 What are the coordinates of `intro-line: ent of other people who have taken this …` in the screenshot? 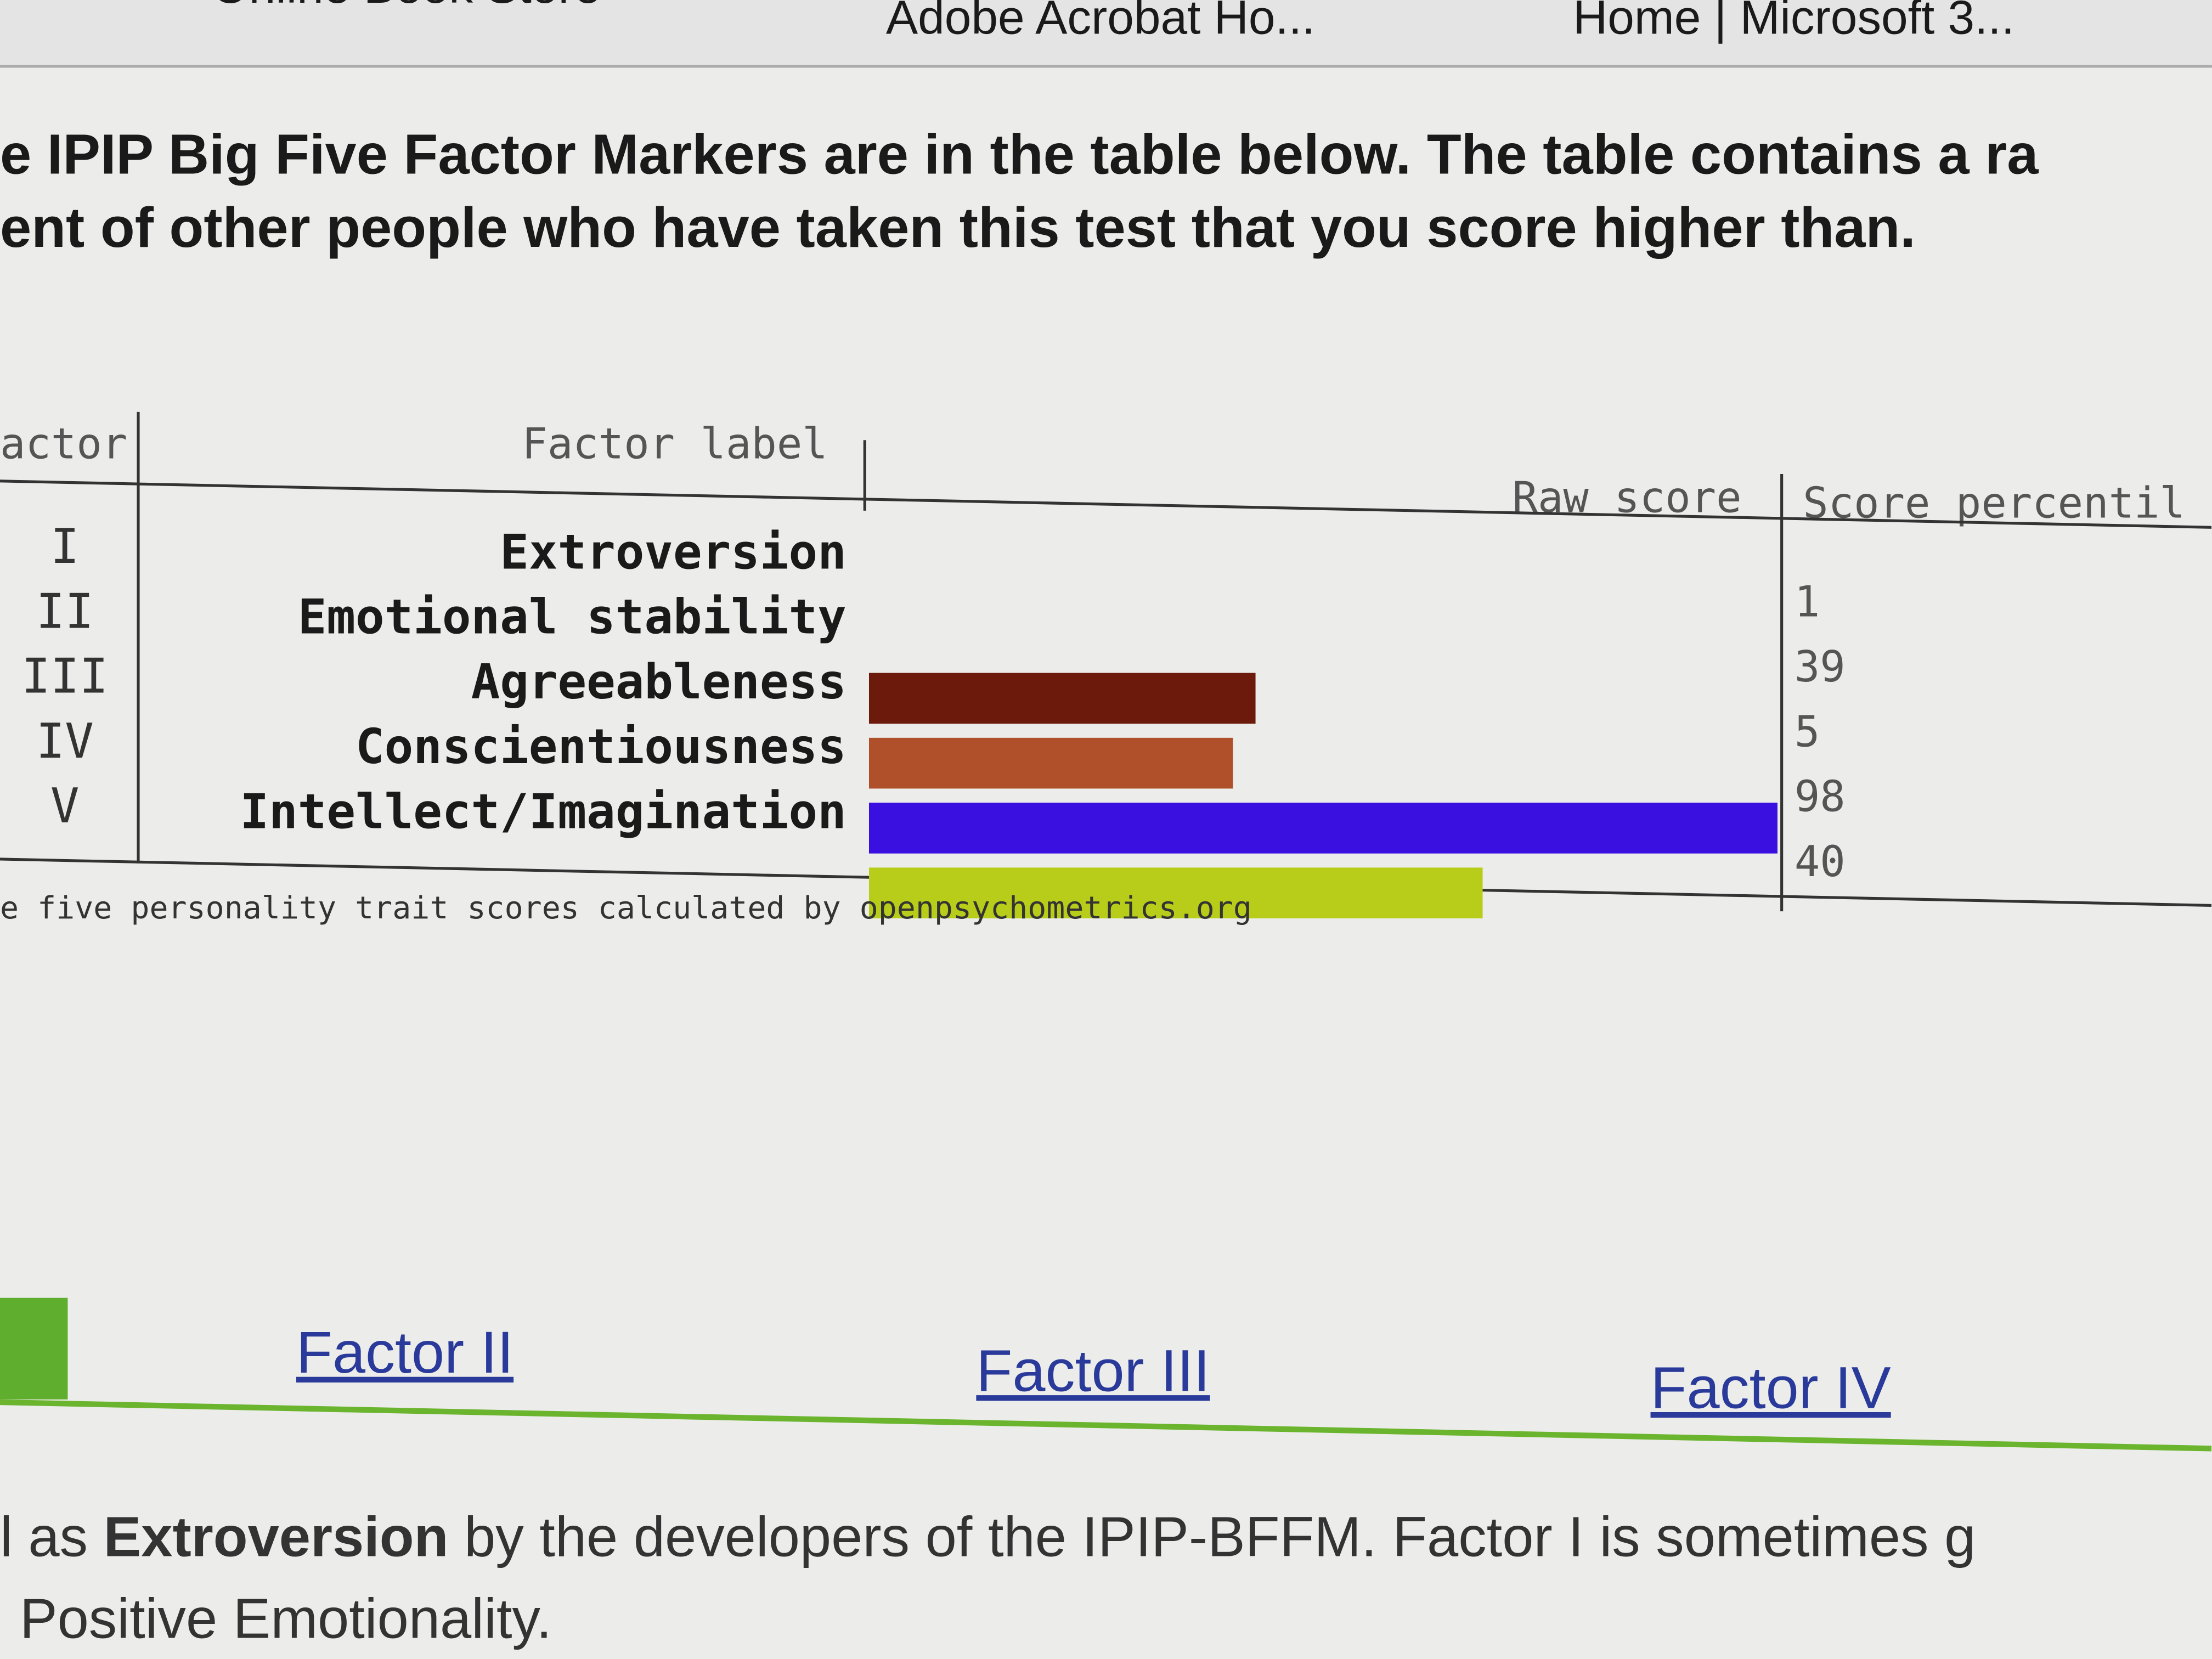 It's located at (958, 229).